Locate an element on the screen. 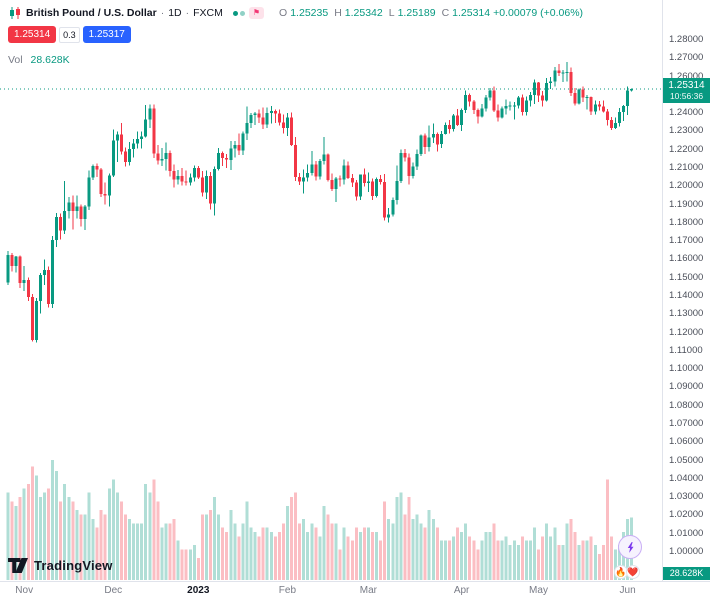  price-tick: 1.11000 is located at coordinates (686, 350).